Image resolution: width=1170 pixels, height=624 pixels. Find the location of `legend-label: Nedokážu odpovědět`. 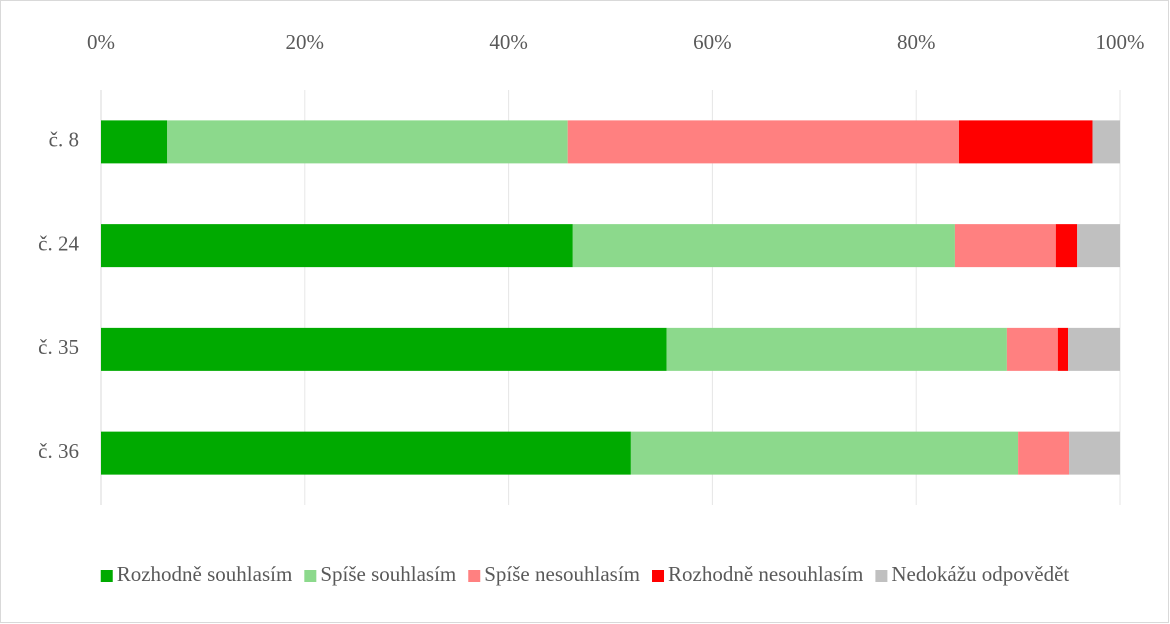

legend-label: Nedokážu odpovědět is located at coordinates (980, 574).